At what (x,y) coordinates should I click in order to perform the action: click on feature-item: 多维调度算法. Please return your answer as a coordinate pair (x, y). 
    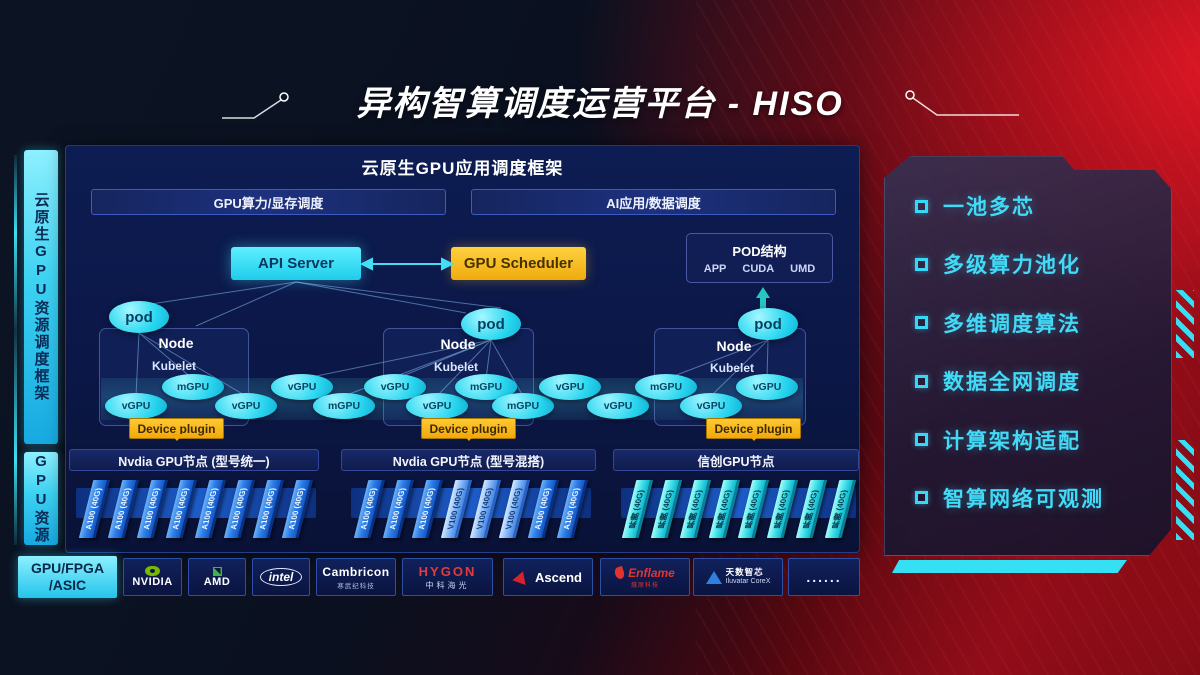
    Looking at the image, I should click on (1035, 323).